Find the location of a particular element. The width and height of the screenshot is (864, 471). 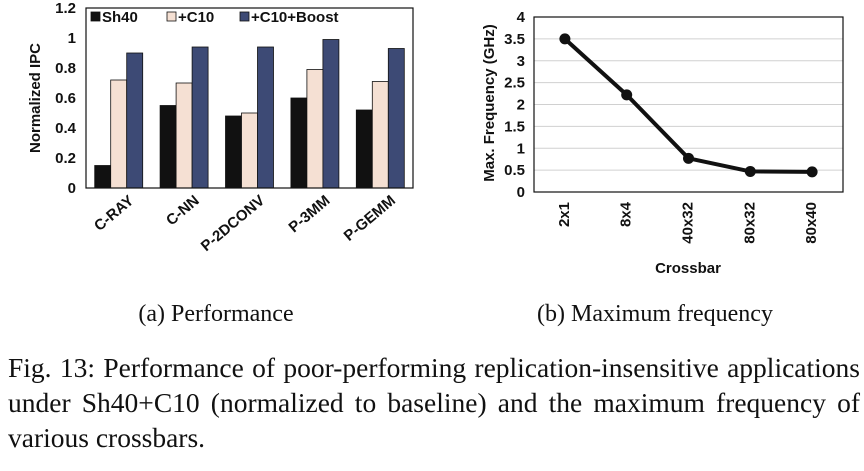

frequency-y-ticks: 0 0.5 1 1.5 2 2.5 3 3.5 4 is located at coordinates (515, 105).